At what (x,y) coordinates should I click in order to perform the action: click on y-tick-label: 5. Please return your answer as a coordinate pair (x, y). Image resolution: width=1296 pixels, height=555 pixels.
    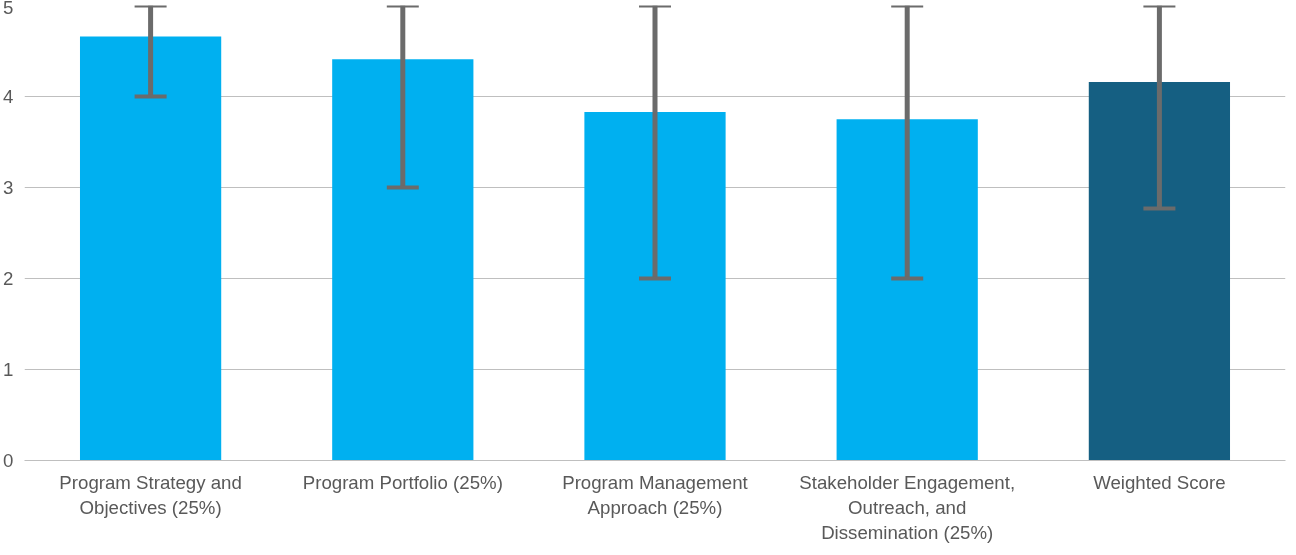
    Looking at the image, I should click on (8, 9).